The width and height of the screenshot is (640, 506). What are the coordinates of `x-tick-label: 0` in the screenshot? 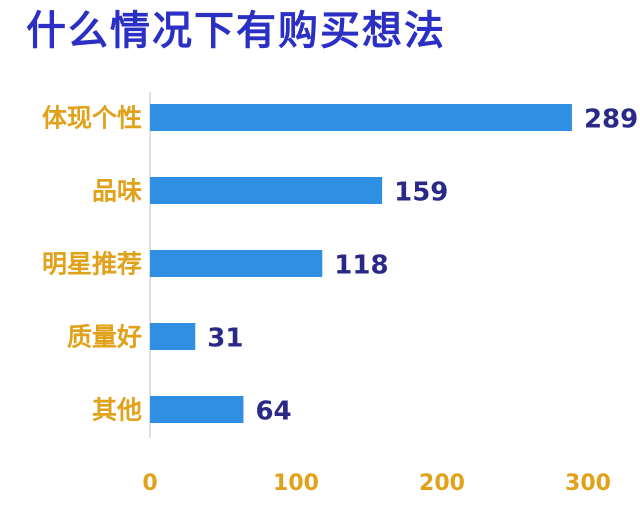 It's located at (149, 483).